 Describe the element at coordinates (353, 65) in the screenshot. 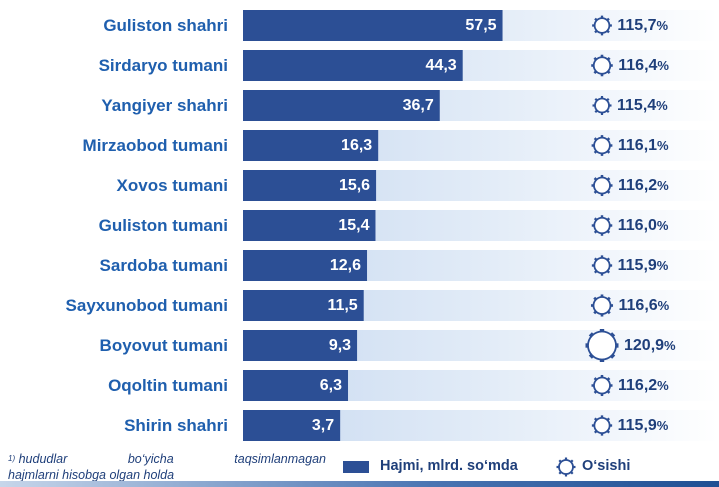

I see `bar-sirdaryo-tumani` at that location.